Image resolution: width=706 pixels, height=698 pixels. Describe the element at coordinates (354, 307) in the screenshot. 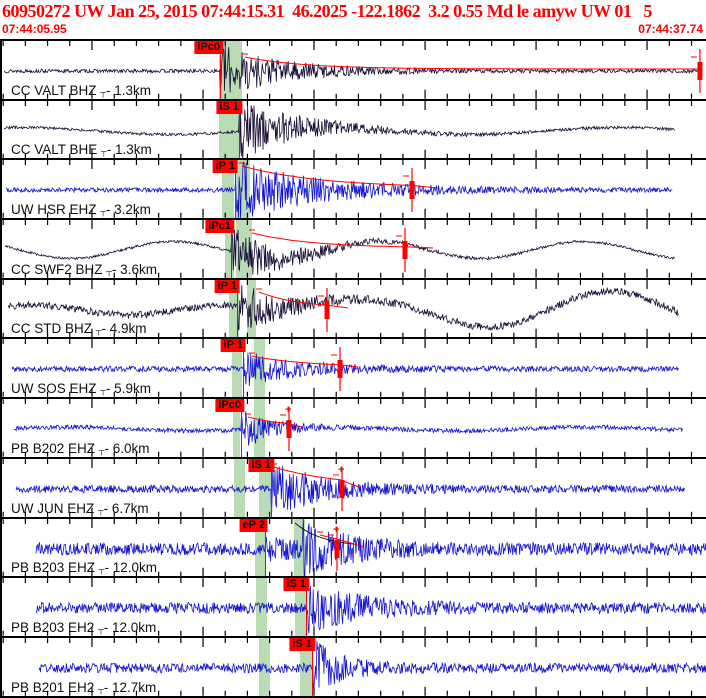

I see `trace-panel: iP 1 CC STD BHZ ┬- 4.9km` at that location.